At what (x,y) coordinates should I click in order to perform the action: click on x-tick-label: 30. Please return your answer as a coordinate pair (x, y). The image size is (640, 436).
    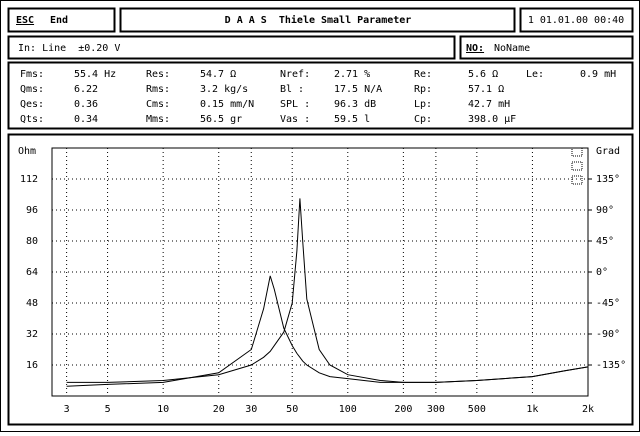
    Looking at the image, I should click on (251, 409).